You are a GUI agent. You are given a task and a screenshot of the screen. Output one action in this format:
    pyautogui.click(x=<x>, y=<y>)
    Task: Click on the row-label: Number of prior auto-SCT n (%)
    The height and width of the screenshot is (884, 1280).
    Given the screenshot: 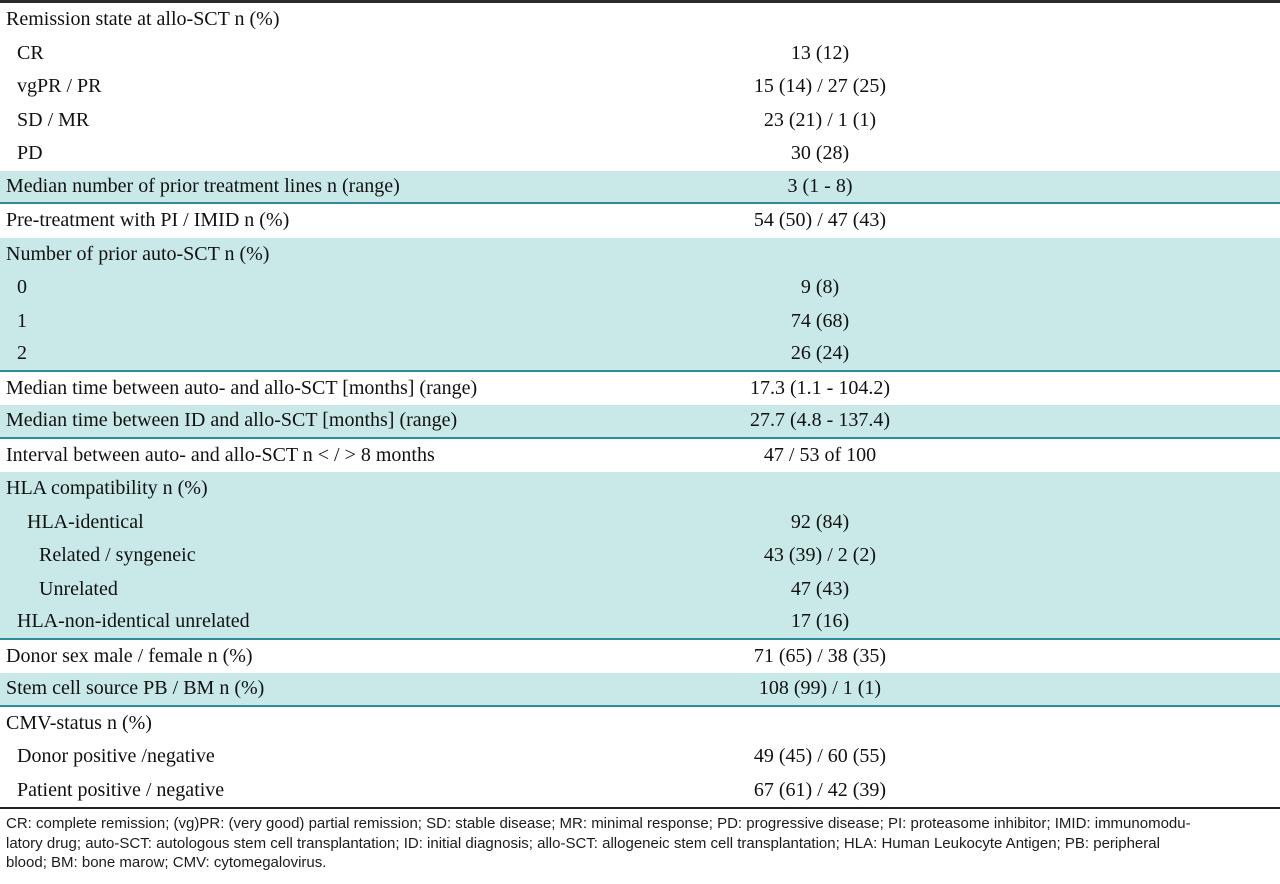 What is the action you would take?
    pyautogui.click(x=138, y=253)
    